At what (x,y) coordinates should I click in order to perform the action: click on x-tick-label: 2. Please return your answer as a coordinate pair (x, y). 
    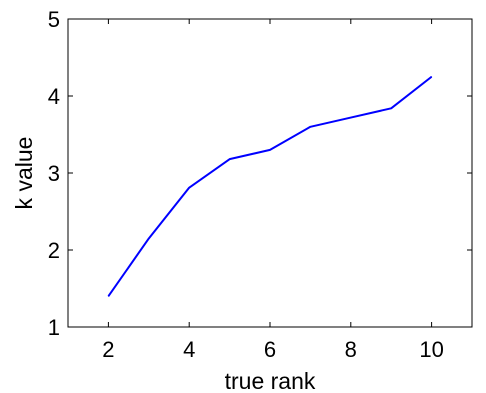
    Looking at the image, I should click on (108, 349).